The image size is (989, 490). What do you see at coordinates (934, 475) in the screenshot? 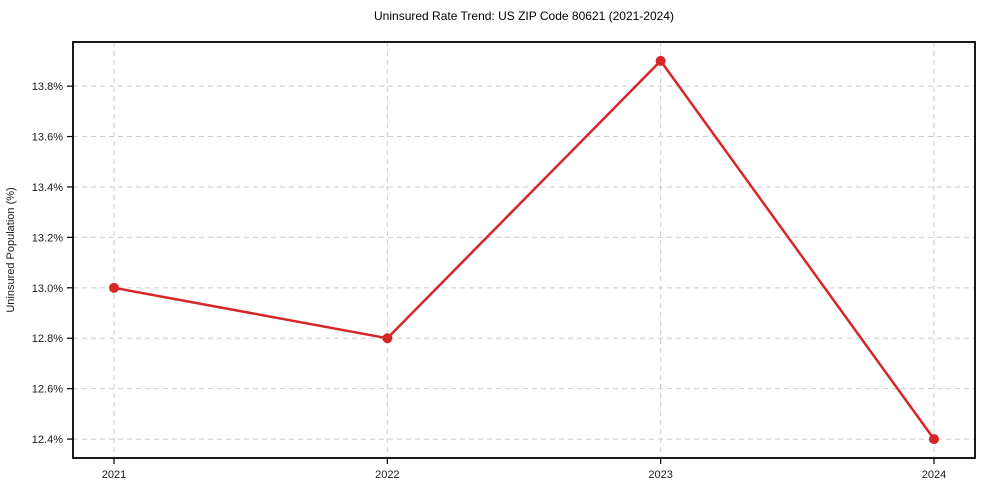
I see `x-tick-label: 2024` at bounding box center [934, 475].